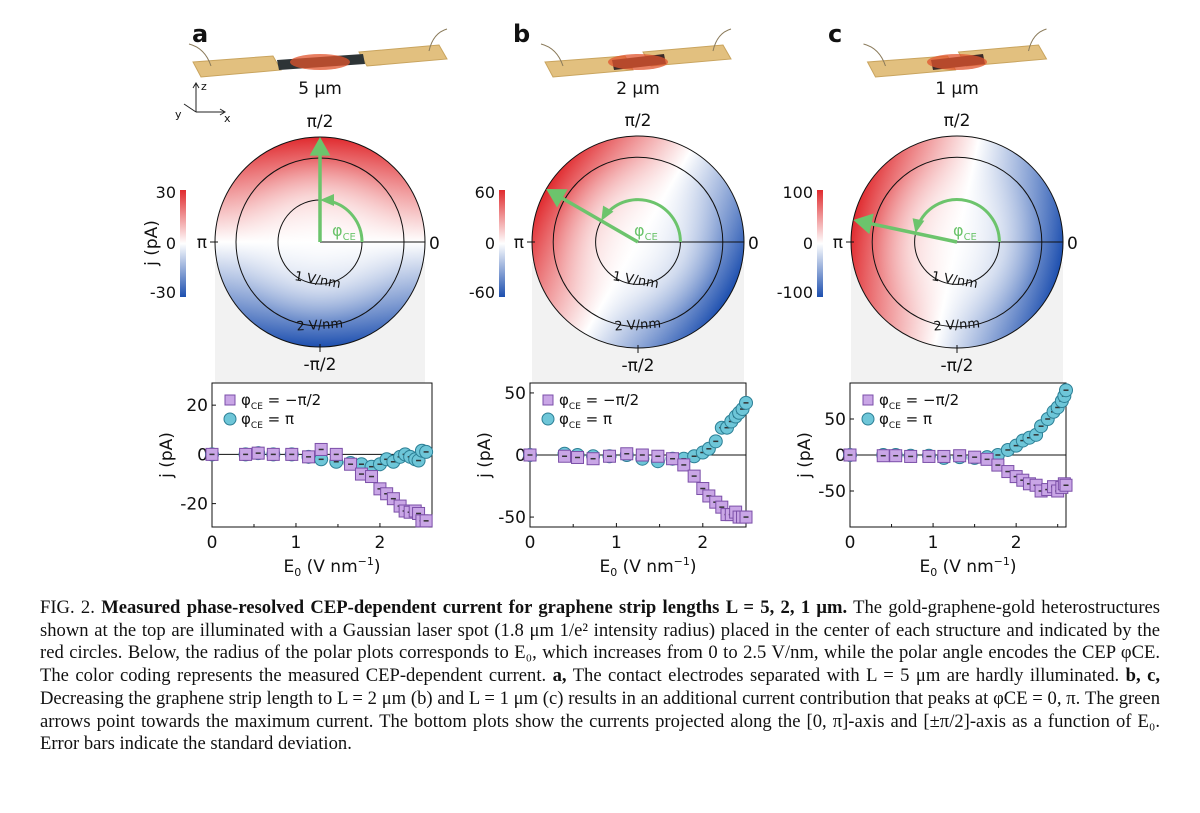 The width and height of the screenshot is (1200, 813). I want to click on device-illustration, so click(636, 53).